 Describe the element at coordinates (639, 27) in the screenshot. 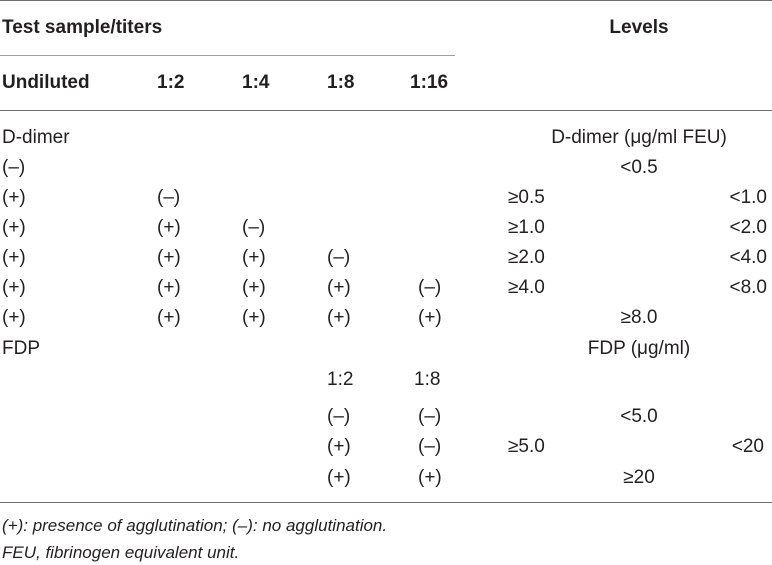

I see `levels-header: Levels` at that location.